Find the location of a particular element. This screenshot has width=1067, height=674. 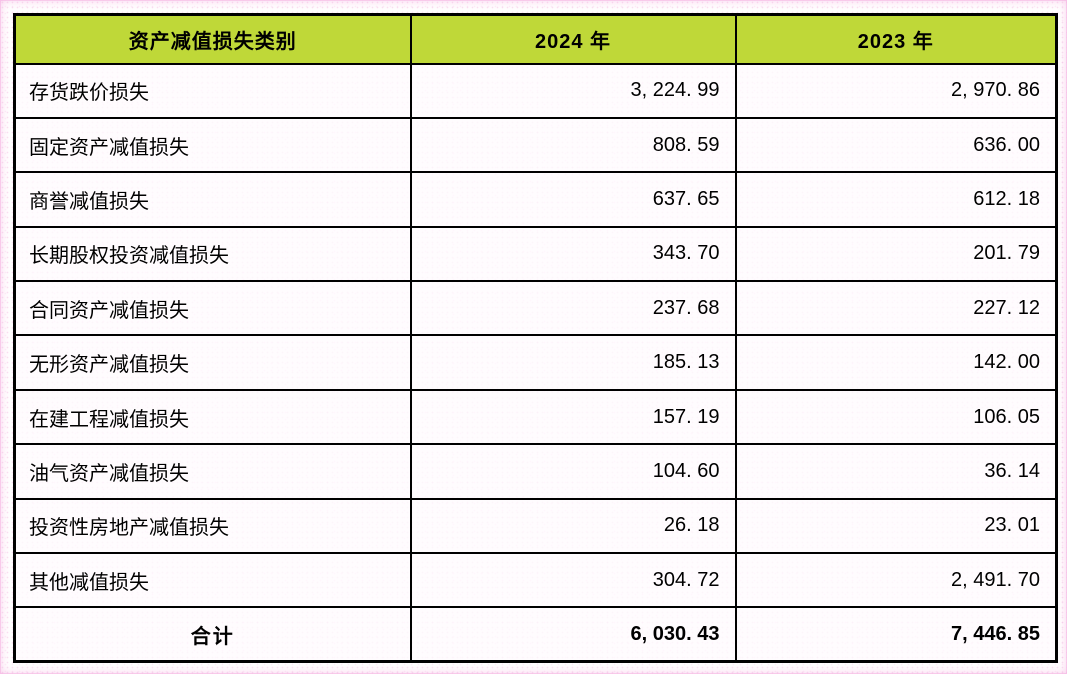

table-row: 存货跌价损失 3, 224. 99 2, 970. 86 is located at coordinates (535, 90).